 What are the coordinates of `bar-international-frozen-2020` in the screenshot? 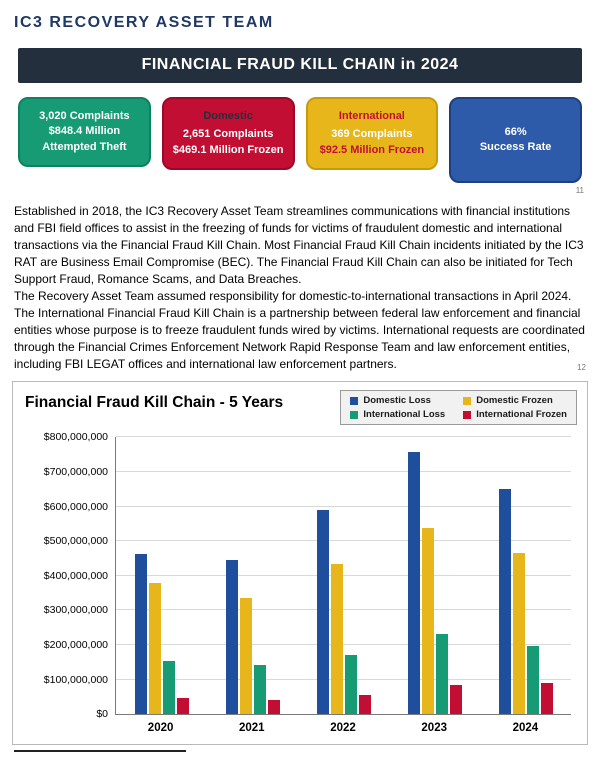 It's located at (182, 706).